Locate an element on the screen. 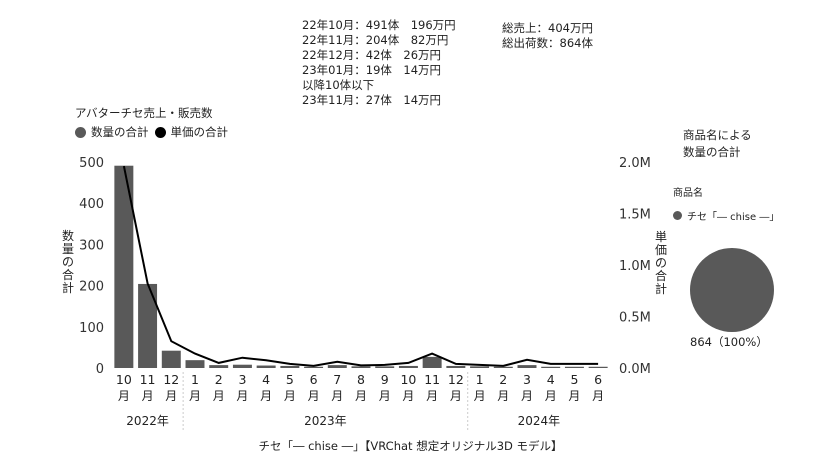 This screenshot has width=821, height=464. y2-tick-label: 2.0M is located at coordinates (635, 163).